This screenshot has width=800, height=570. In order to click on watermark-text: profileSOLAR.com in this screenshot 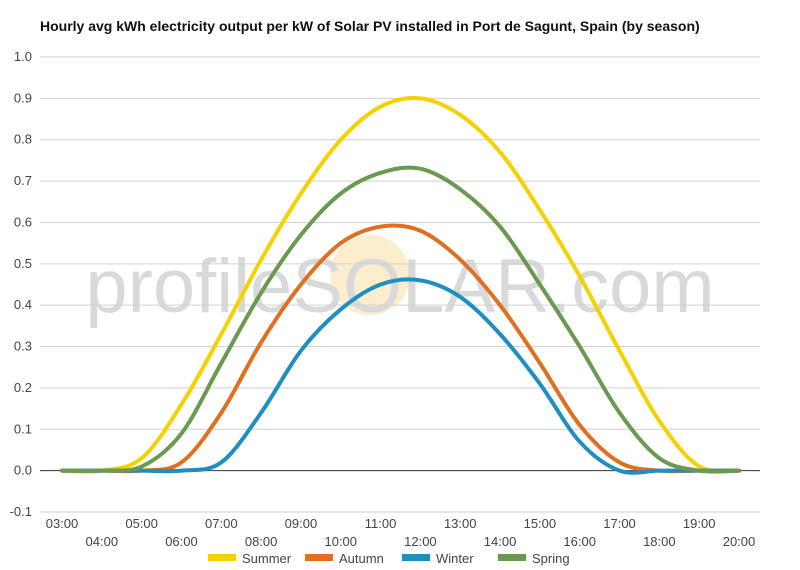, I will do `click(399, 286)`.